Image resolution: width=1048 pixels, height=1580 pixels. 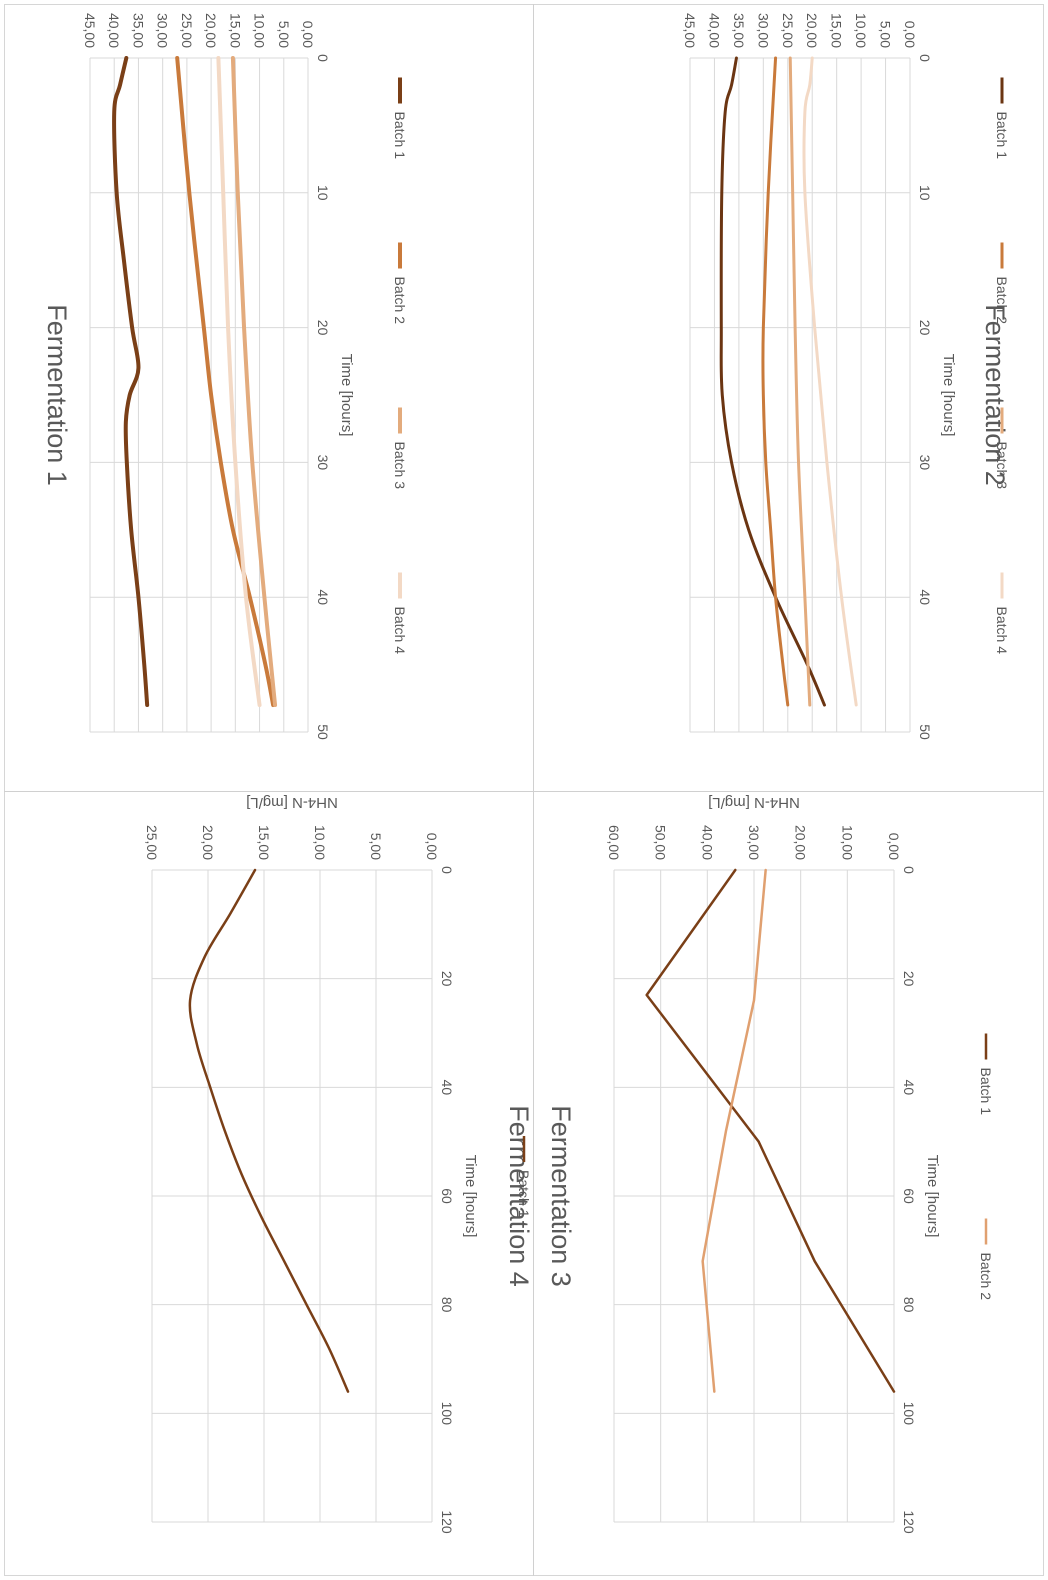 What do you see at coordinates (986, 1167) in the screenshot?
I see `legend: Batch 1 Batch 2` at bounding box center [986, 1167].